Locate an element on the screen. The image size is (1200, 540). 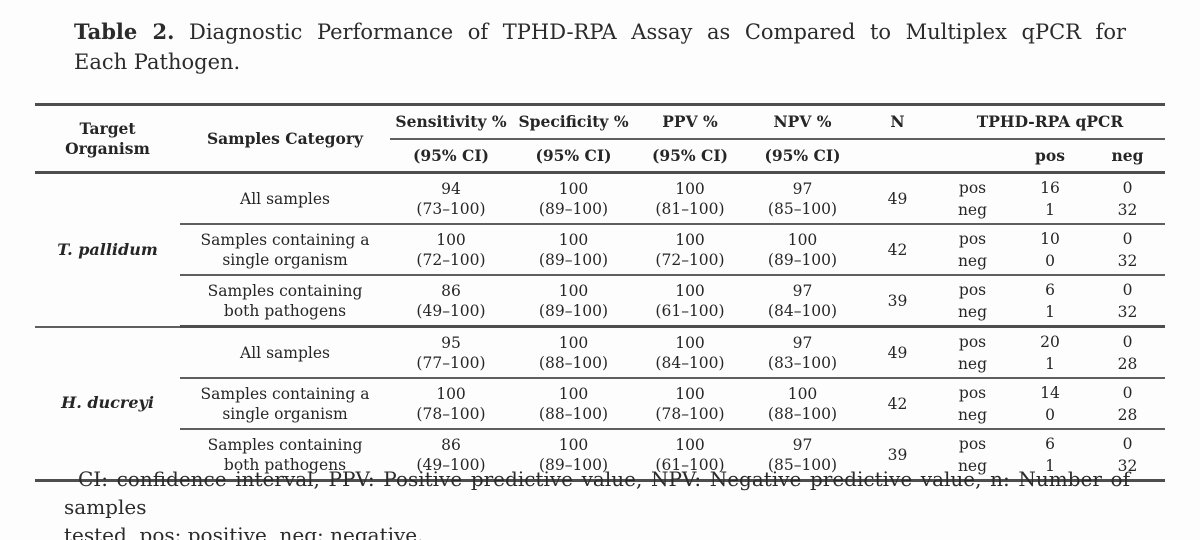
subheader-ci-npv: (95% CI) is located at coordinates (802, 156).